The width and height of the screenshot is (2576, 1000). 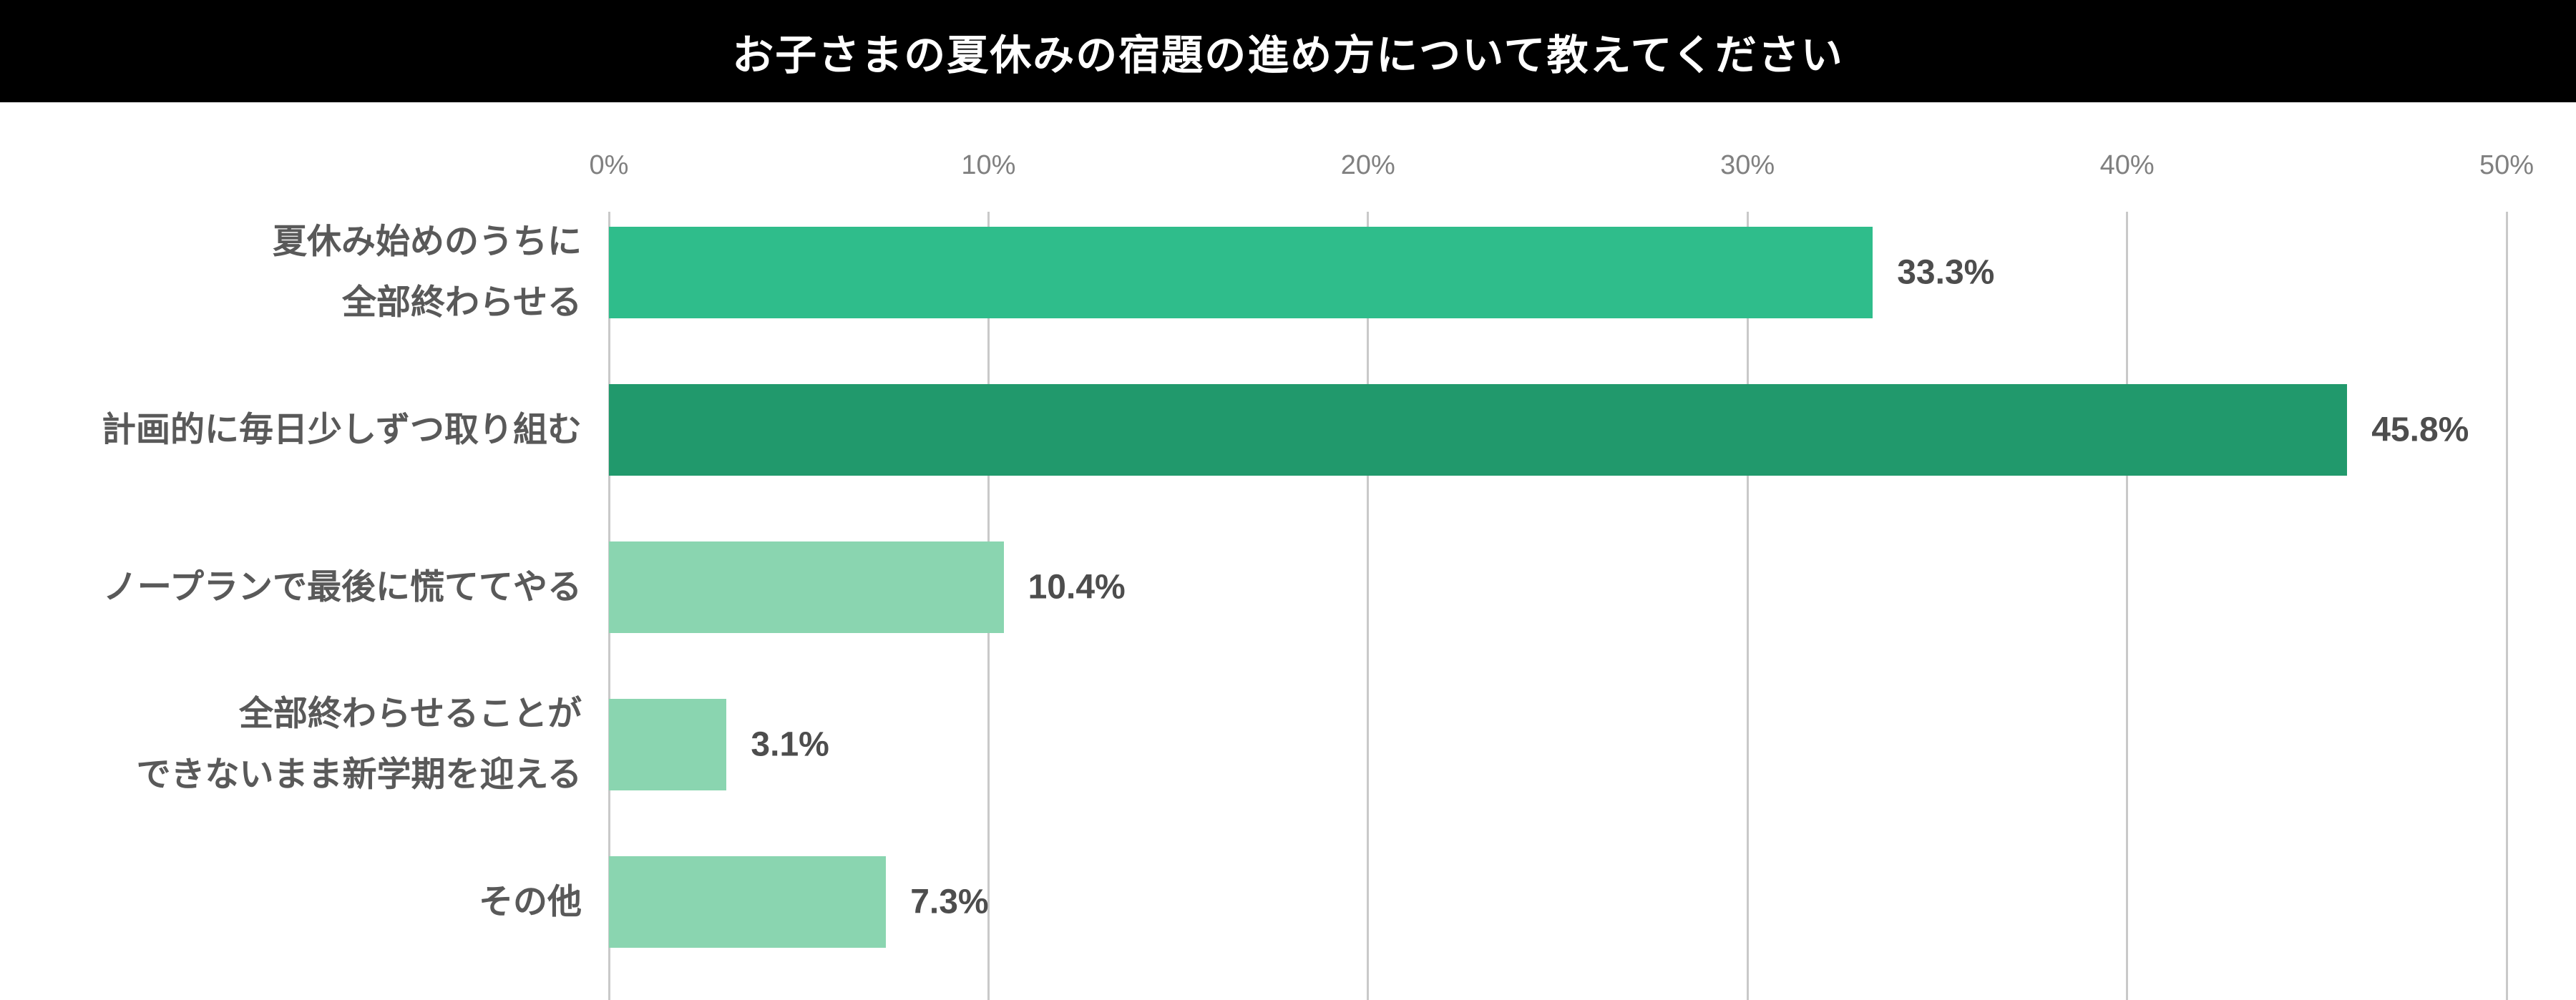 I want to click on value-label: 3.1%, so click(x=790, y=744).